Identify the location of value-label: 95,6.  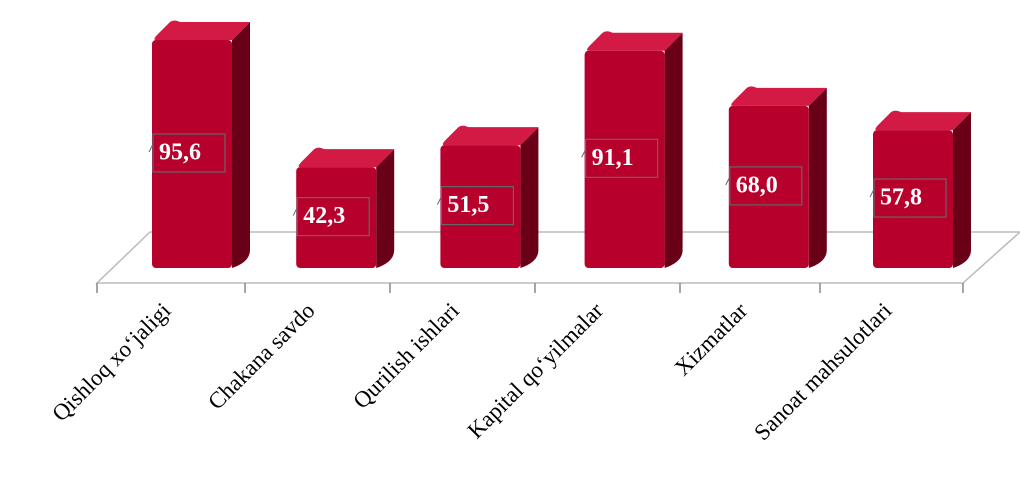
(180, 152).